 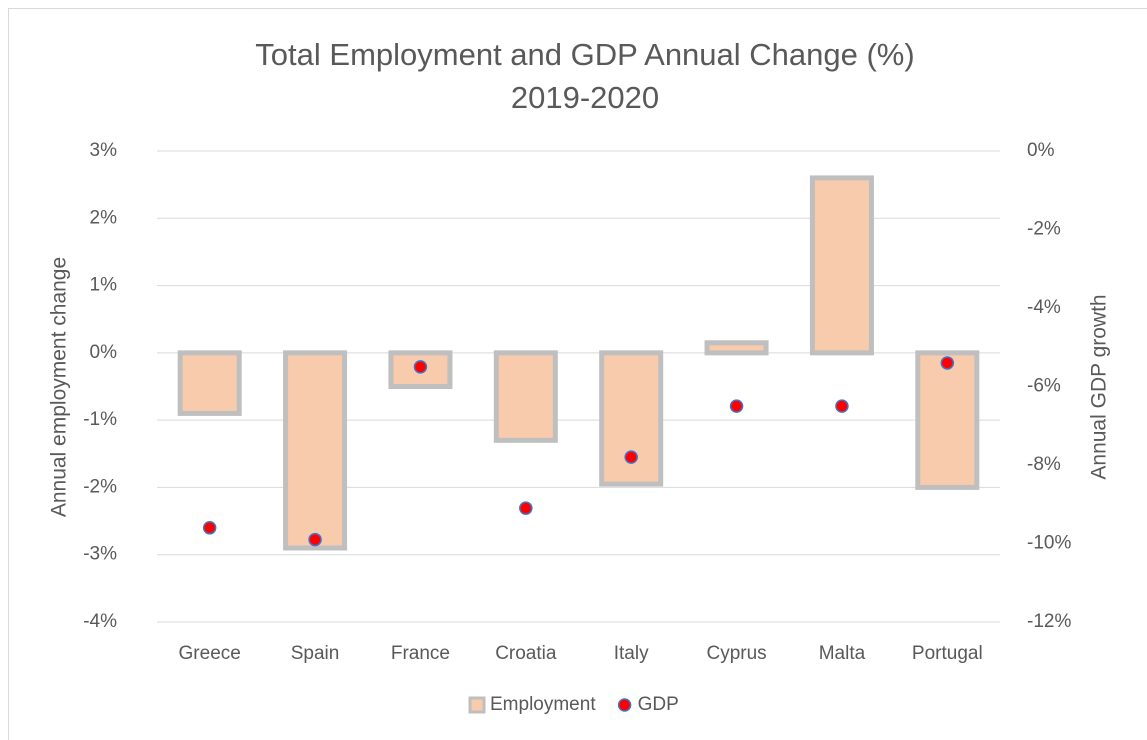 What do you see at coordinates (1049, 621) in the screenshot?
I see `y2-tick-label: -12%` at bounding box center [1049, 621].